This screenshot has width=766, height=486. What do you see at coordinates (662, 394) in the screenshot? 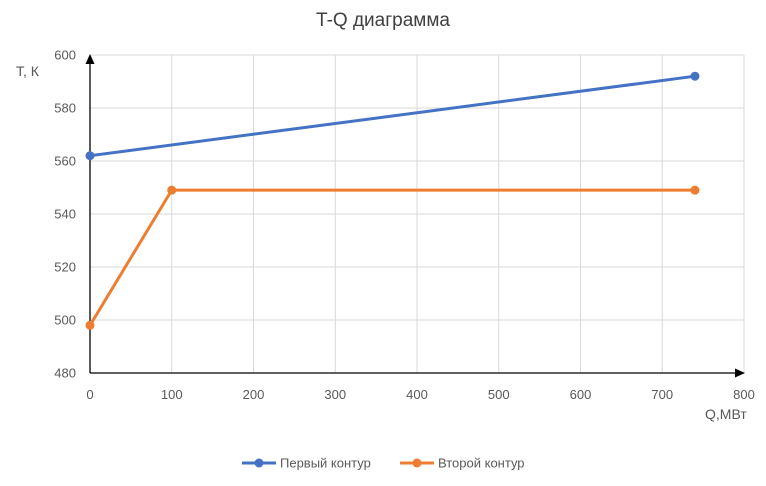
I see `x-tick-label: 700` at bounding box center [662, 394].